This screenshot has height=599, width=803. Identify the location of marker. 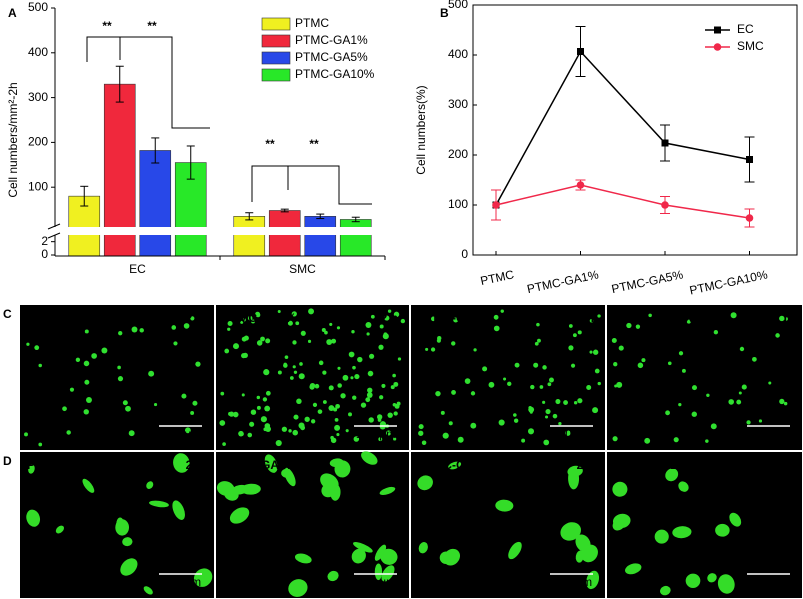
(580, 185).